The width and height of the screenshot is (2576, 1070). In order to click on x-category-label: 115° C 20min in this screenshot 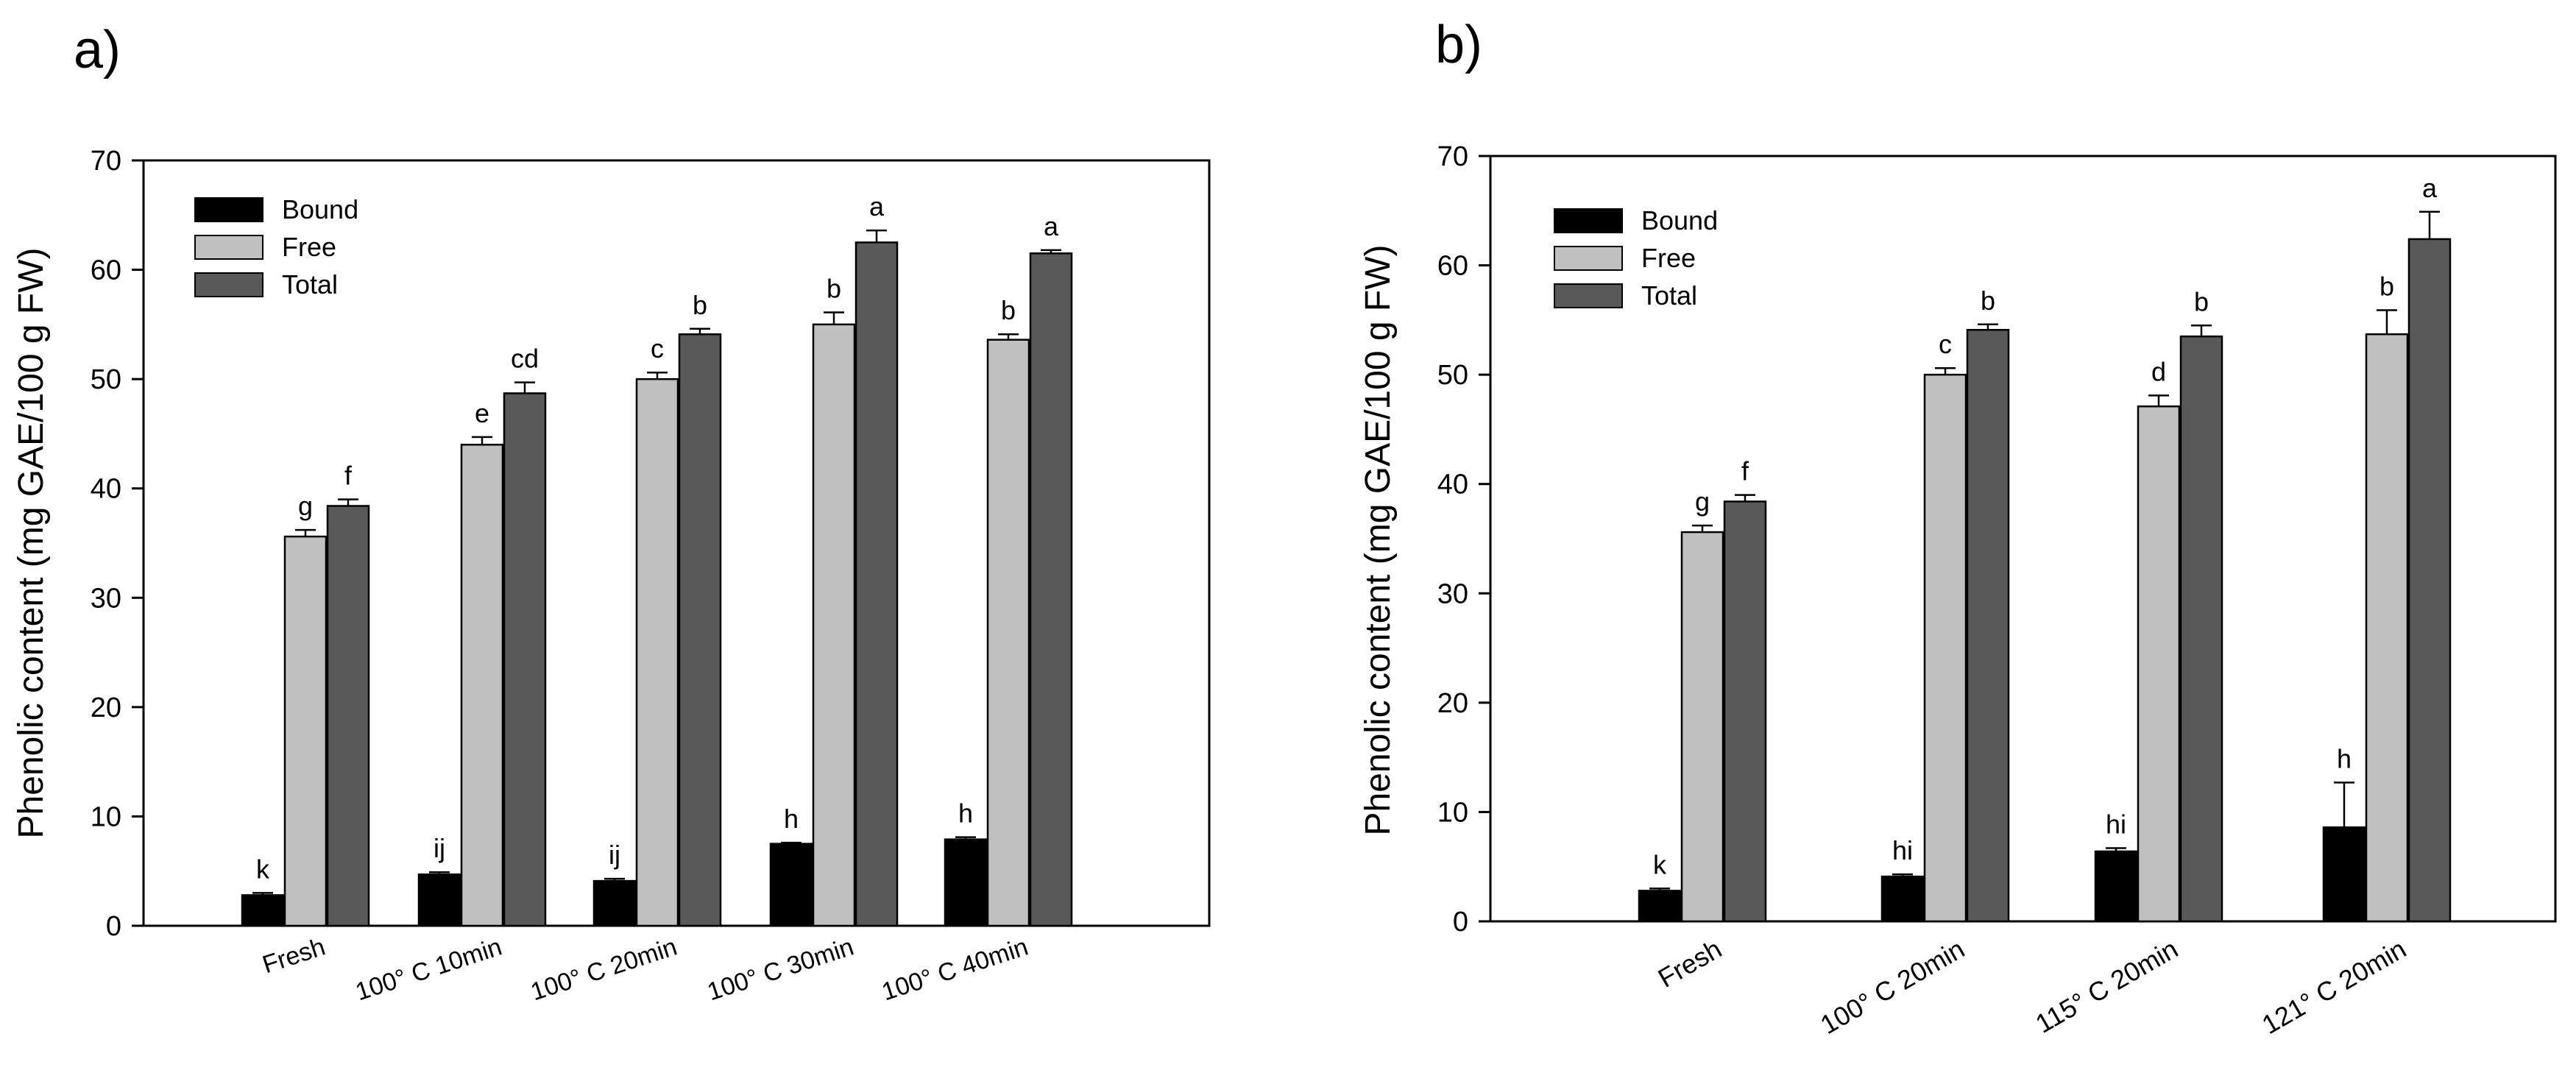, I will do `click(2107, 985)`.